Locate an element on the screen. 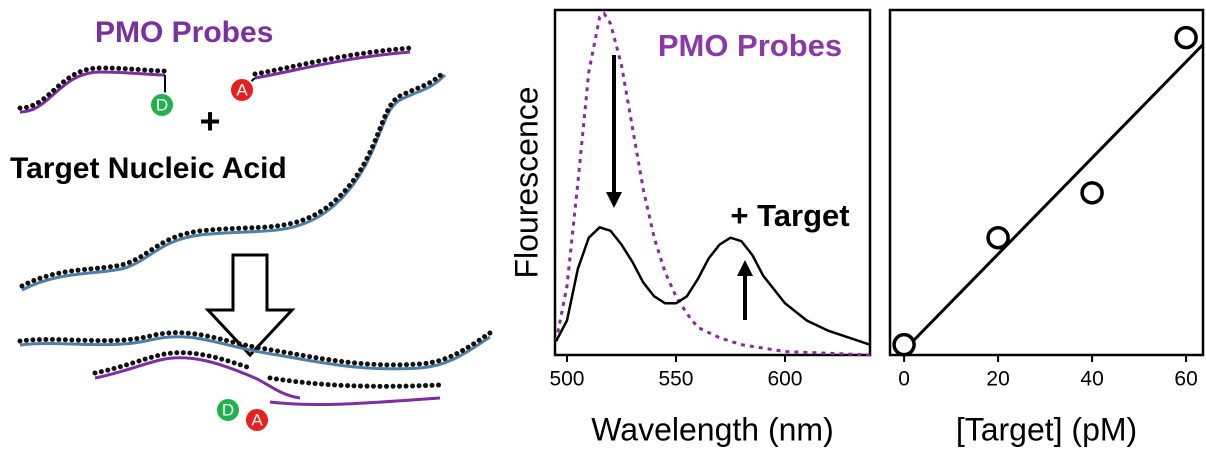 The width and height of the screenshot is (1206, 457). x-axis-label: [Target] (pM) is located at coordinates (1046, 429).